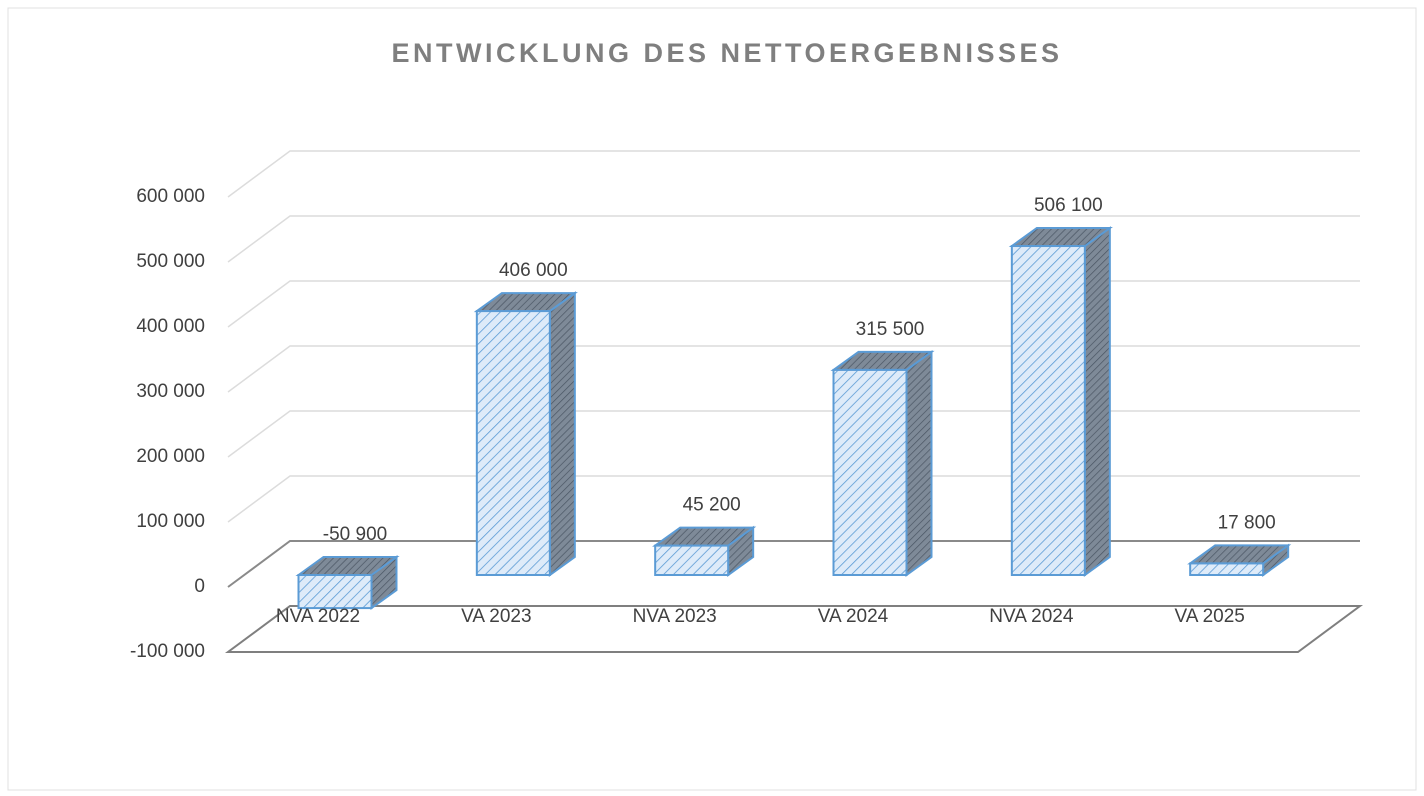 The width and height of the screenshot is (1424, 796). What do you see at coordinates (355, 534) in the screenshot?
I see `data-label: -50 900` at bounding box center [355, 534].